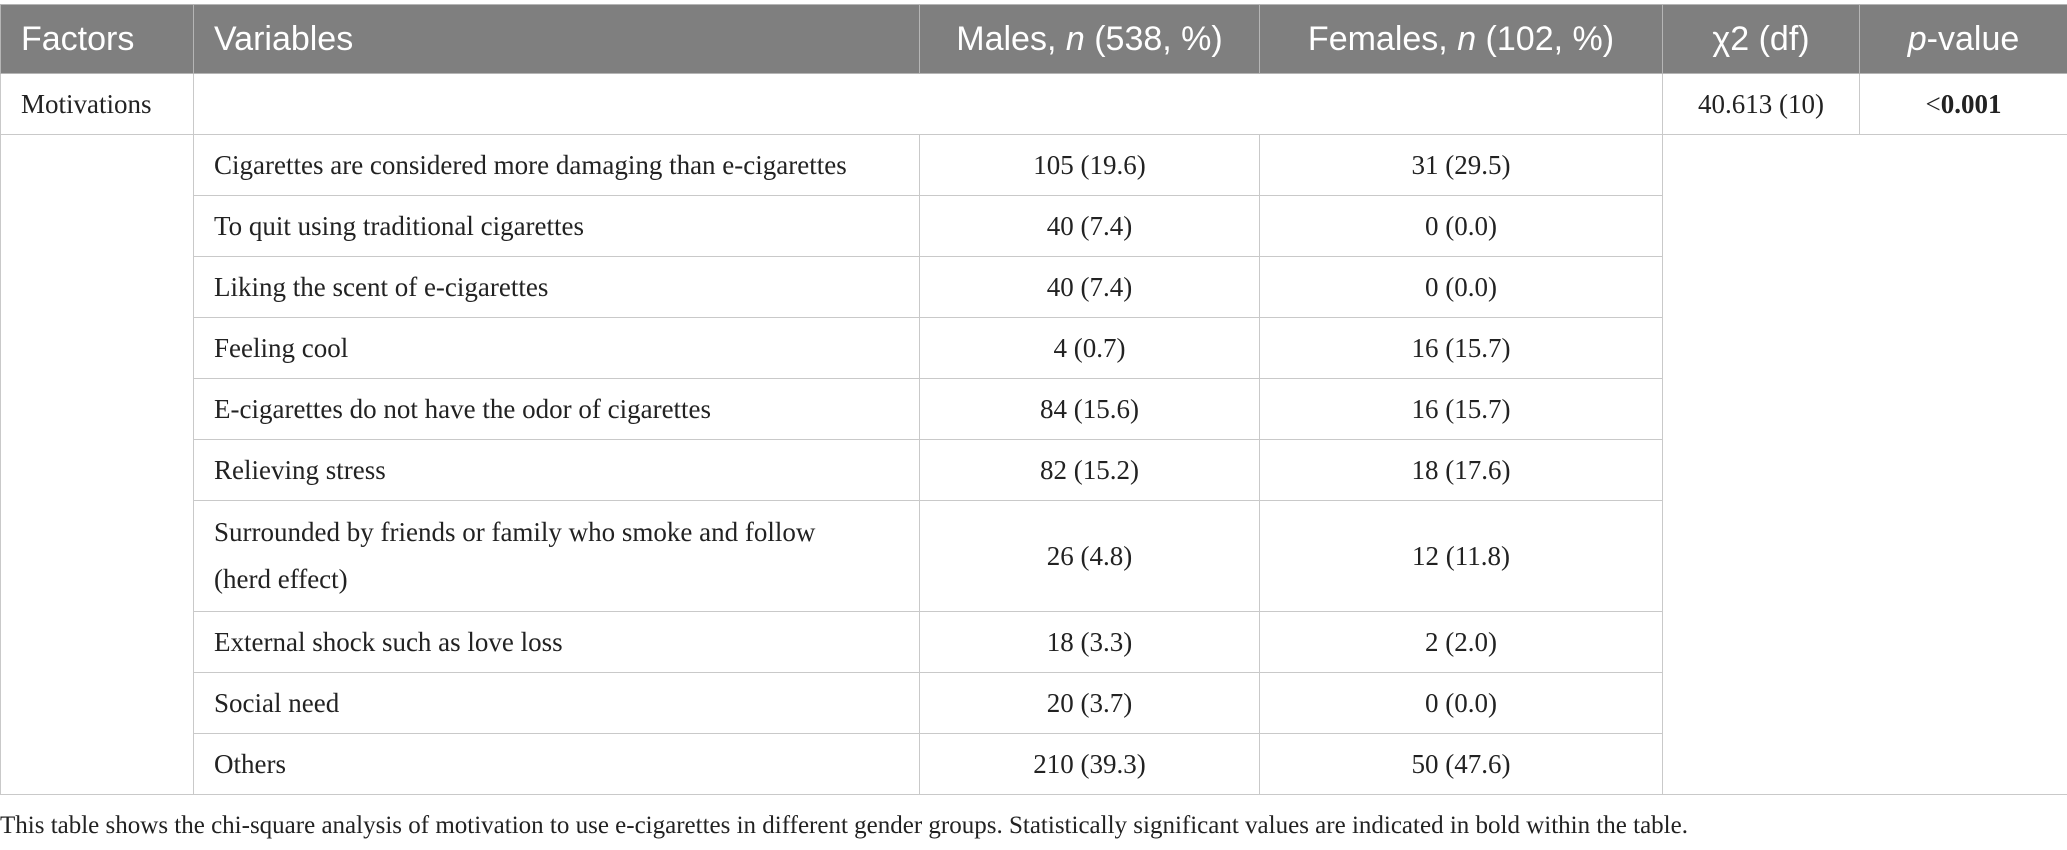  I want to click on factor-row: Motivations 40.613 (10) <0.001, so click(1033, 104).